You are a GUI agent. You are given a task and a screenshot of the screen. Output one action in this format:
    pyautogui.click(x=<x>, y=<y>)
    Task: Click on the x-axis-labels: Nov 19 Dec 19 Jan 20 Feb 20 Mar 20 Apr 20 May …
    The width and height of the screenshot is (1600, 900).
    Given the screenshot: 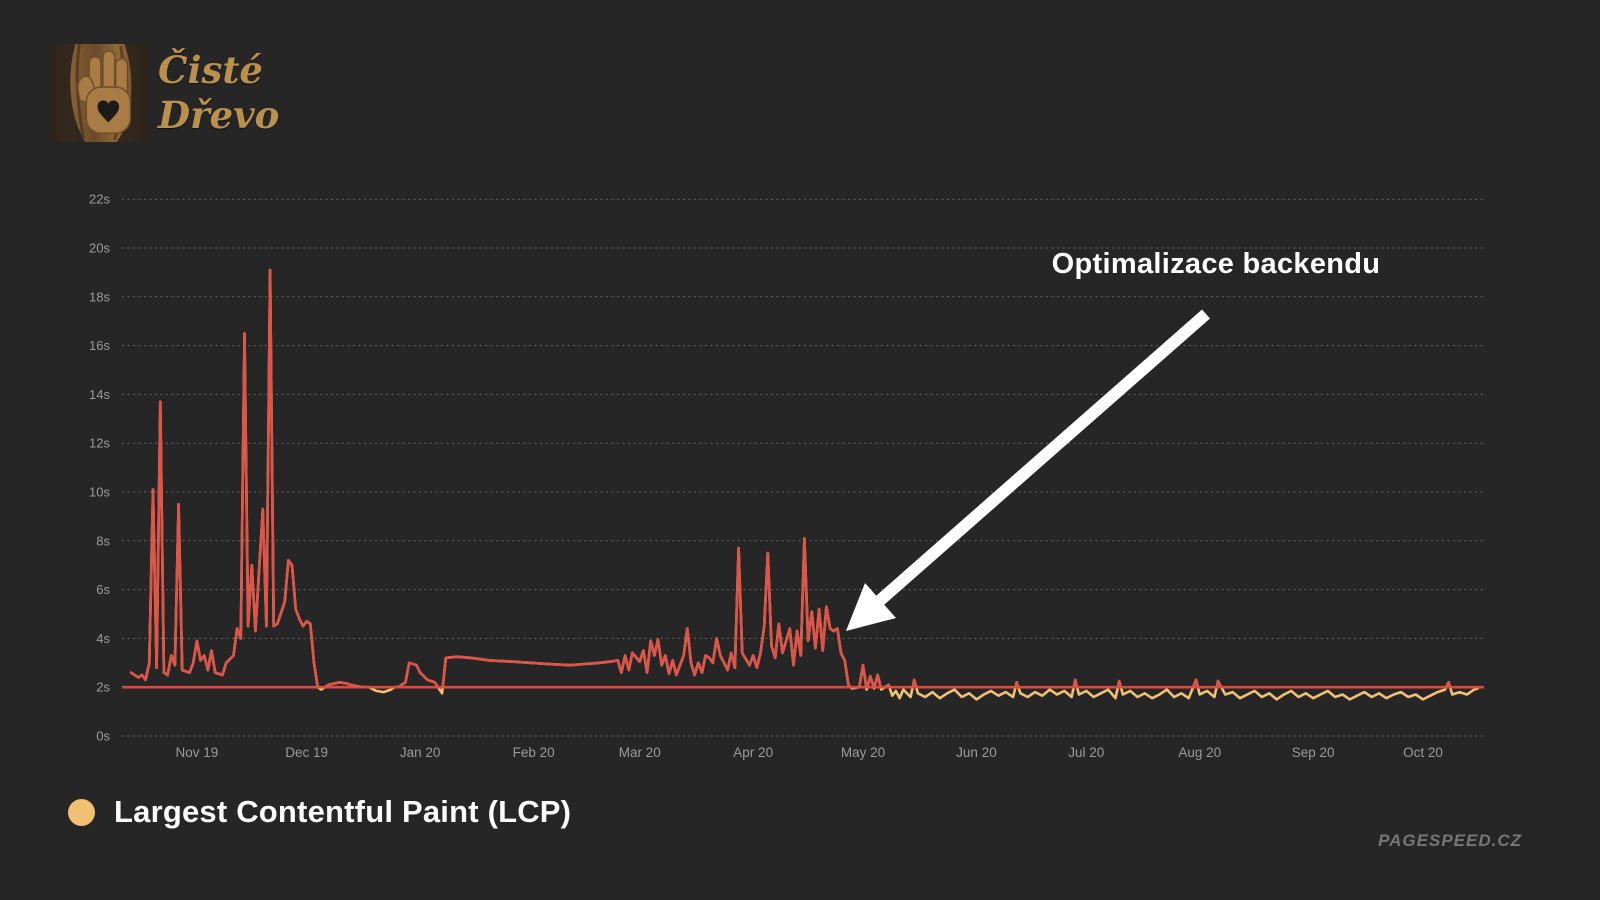 What is the action you would take?
    pyautogui.click(x=808, y=752)
    